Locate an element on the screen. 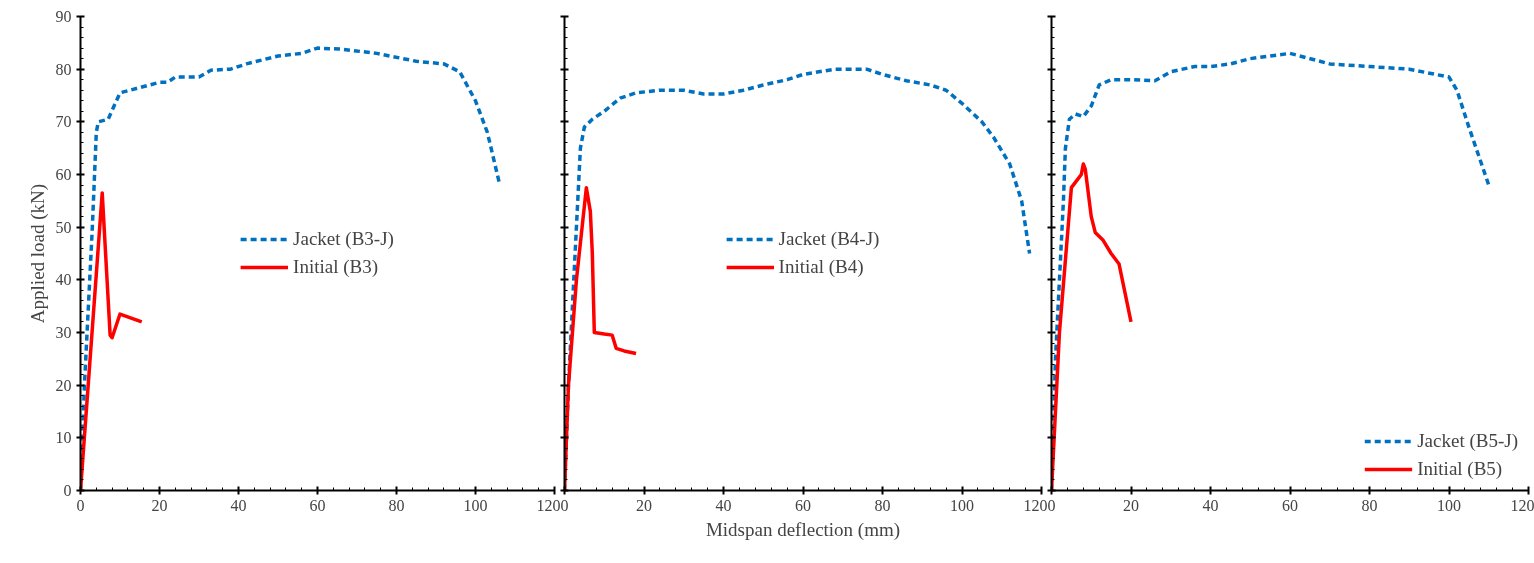  legend-label: Initial (B4) is located at coordinates (821, 267).